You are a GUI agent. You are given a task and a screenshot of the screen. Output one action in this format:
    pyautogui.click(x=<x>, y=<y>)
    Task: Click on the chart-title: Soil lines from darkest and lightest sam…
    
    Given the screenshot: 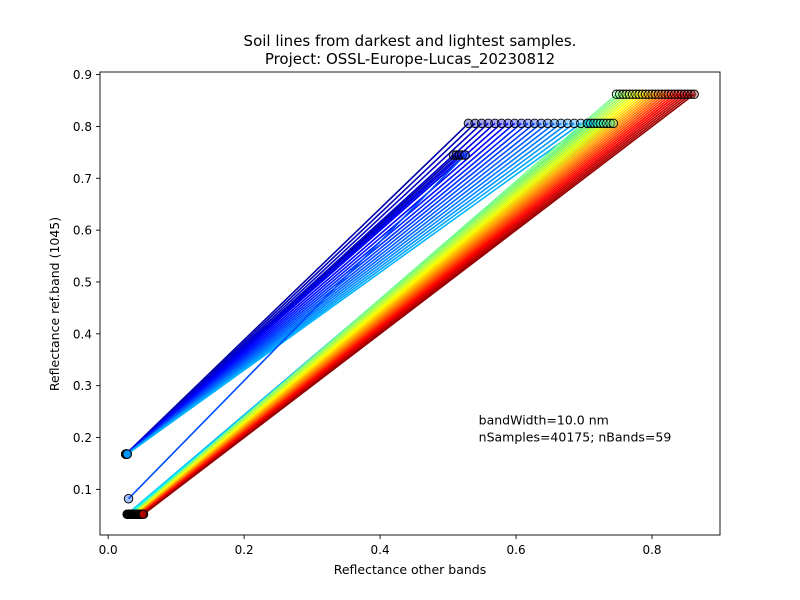 What is the action you would take?
    pyautogui.click(x=410, y=41)
    